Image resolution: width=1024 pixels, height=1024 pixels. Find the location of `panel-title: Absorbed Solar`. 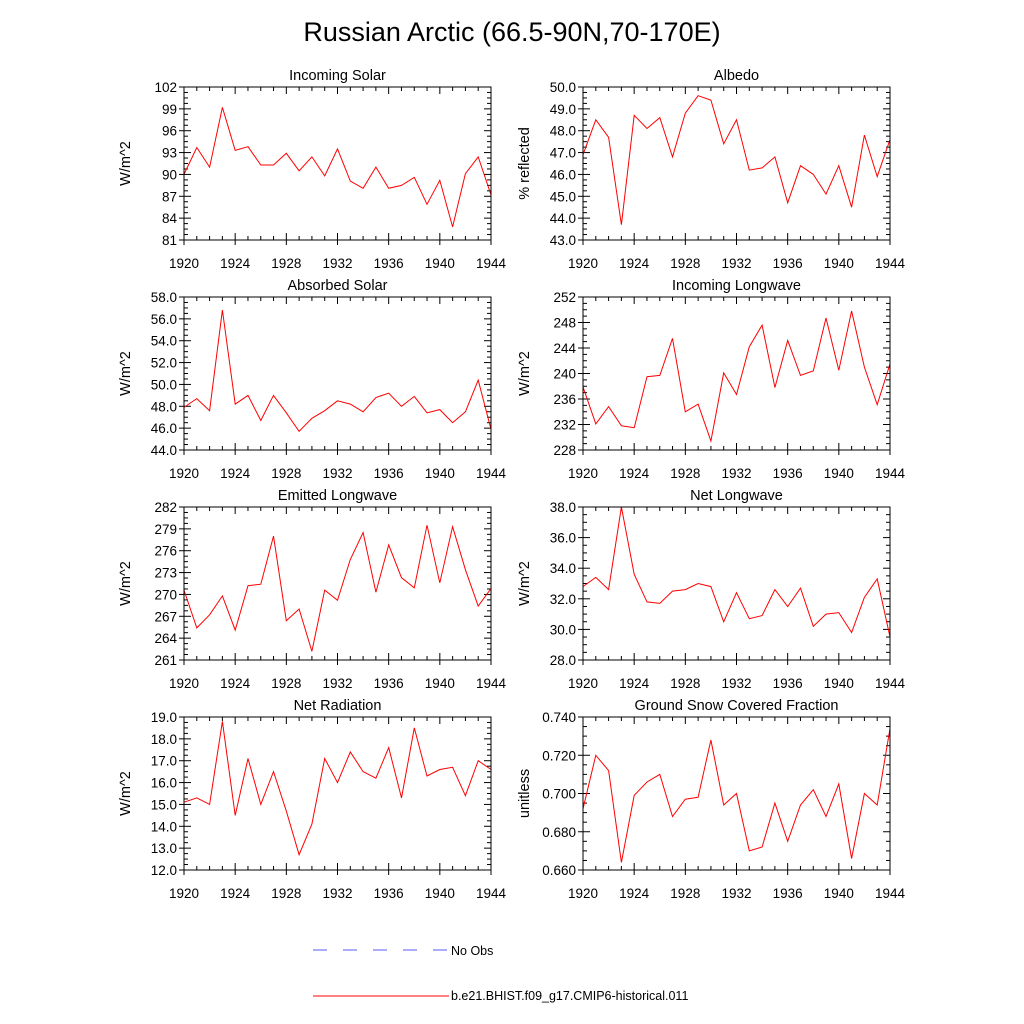

panel-title: Absorbed Solar is located at coordinates (338, 286).